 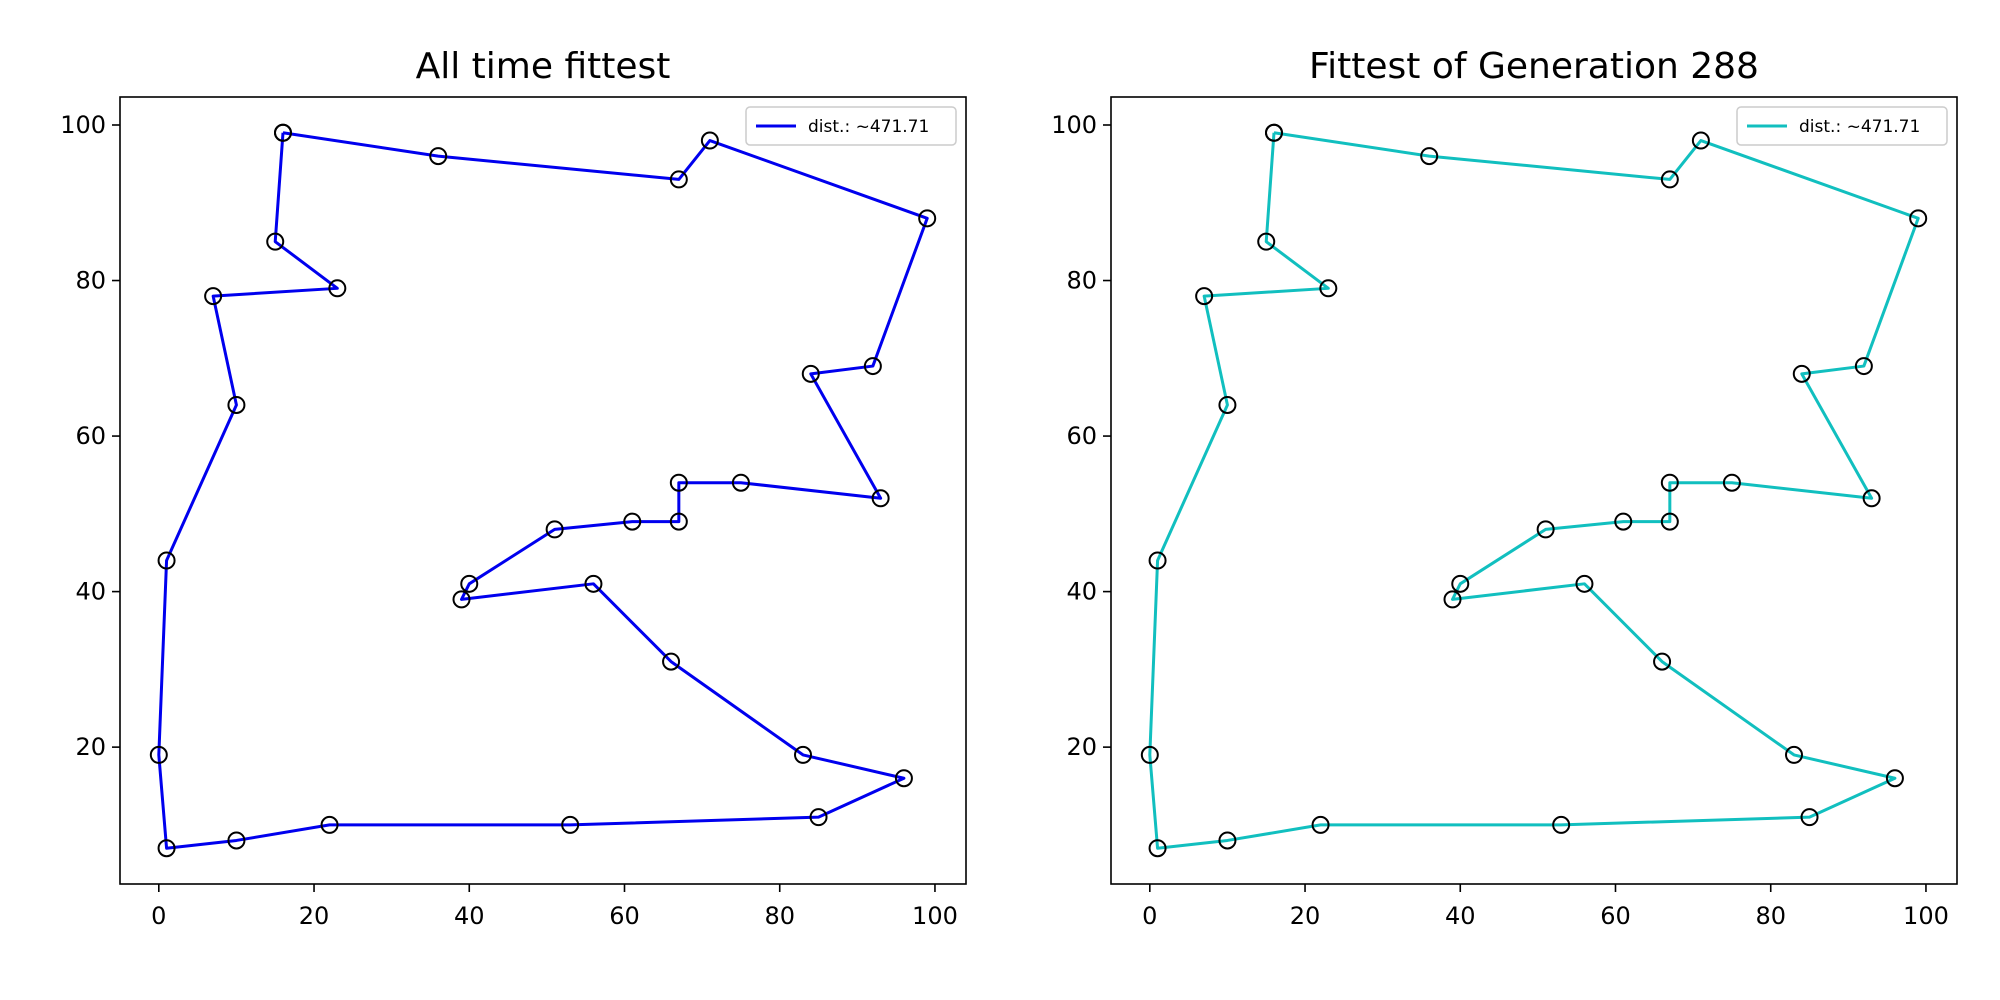 I want to click on chart-title: All time fittest, so click(x=543, y=66).